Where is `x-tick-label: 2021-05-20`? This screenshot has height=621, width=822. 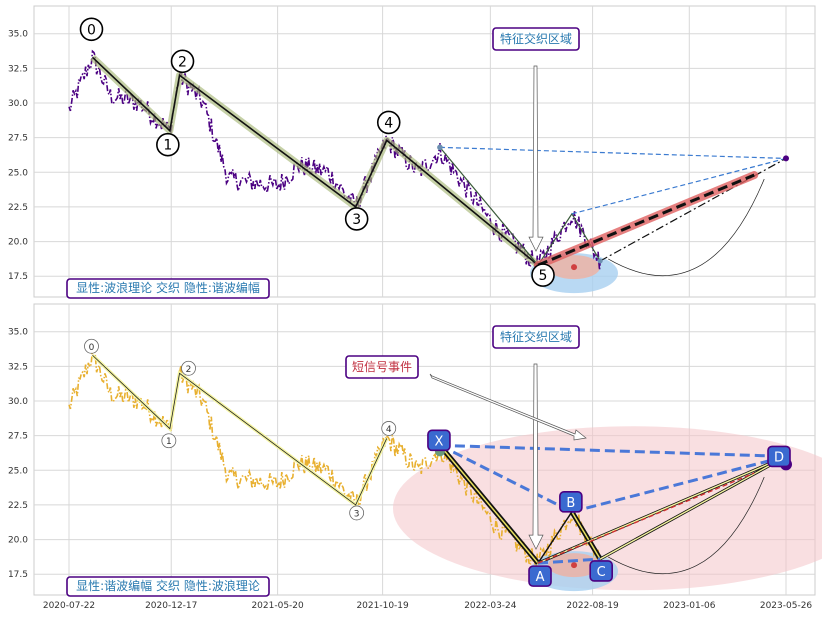 x-tick-label: 2021-05-20 is located at coordinates (277, 606).